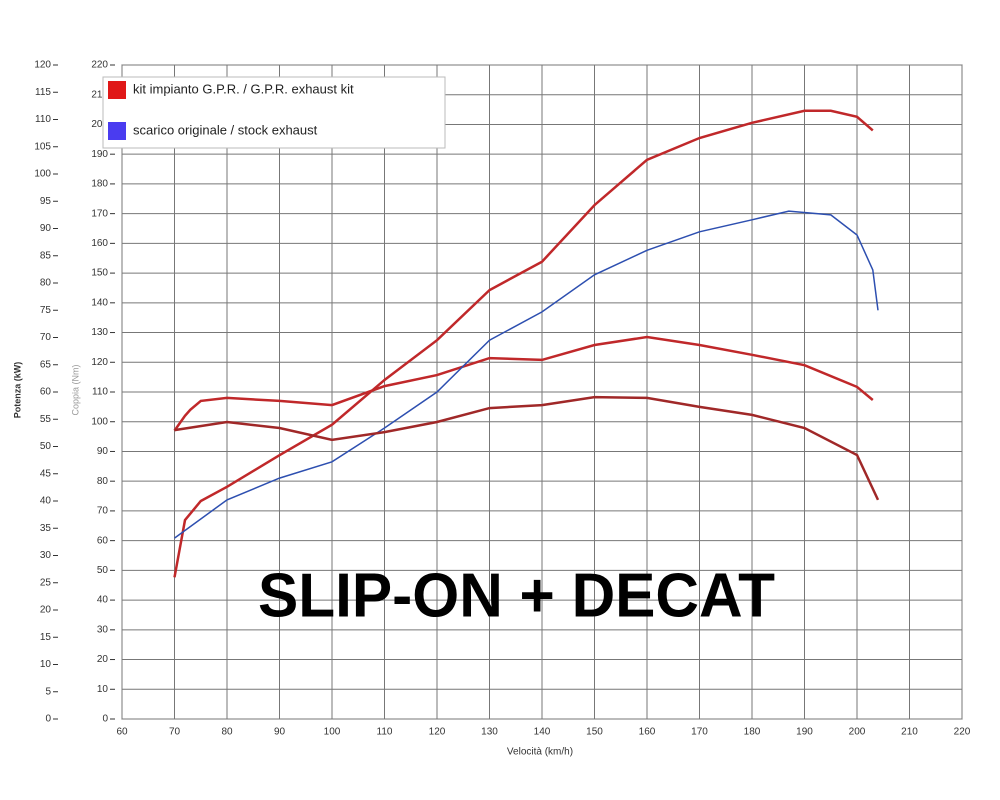  What do you see at coordinates (46, 555) in the screenshot?
I see `y-tick-label: 30` at bounding box center [46, 555].